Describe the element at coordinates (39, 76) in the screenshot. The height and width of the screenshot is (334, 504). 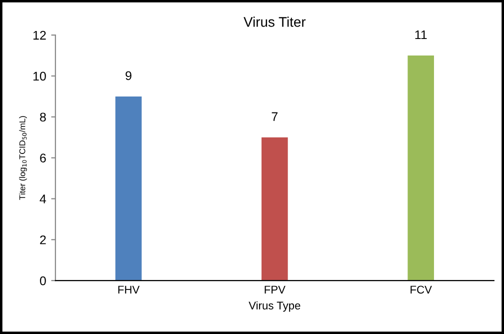
I see `y-tick-label: 10` at that location.